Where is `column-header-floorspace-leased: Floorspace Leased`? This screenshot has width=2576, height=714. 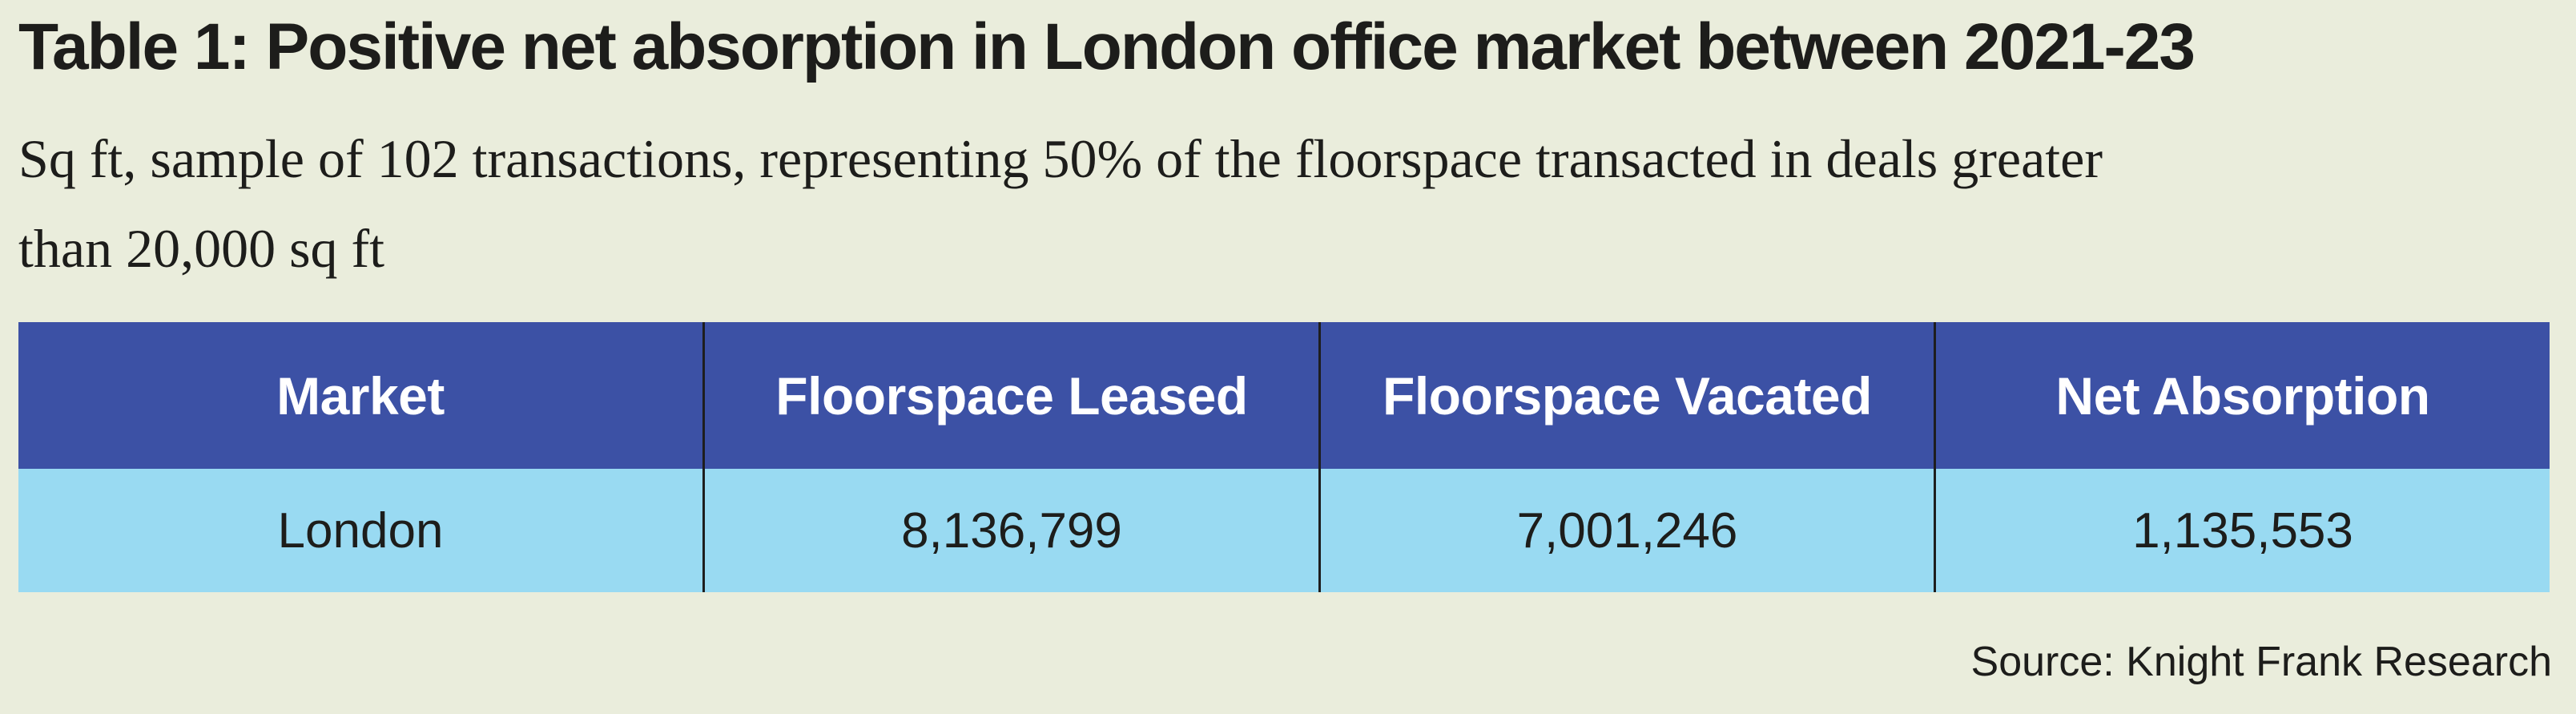
column-header-floorspace-leased: Floorspace Leased is located at coordinates (1010, 395).